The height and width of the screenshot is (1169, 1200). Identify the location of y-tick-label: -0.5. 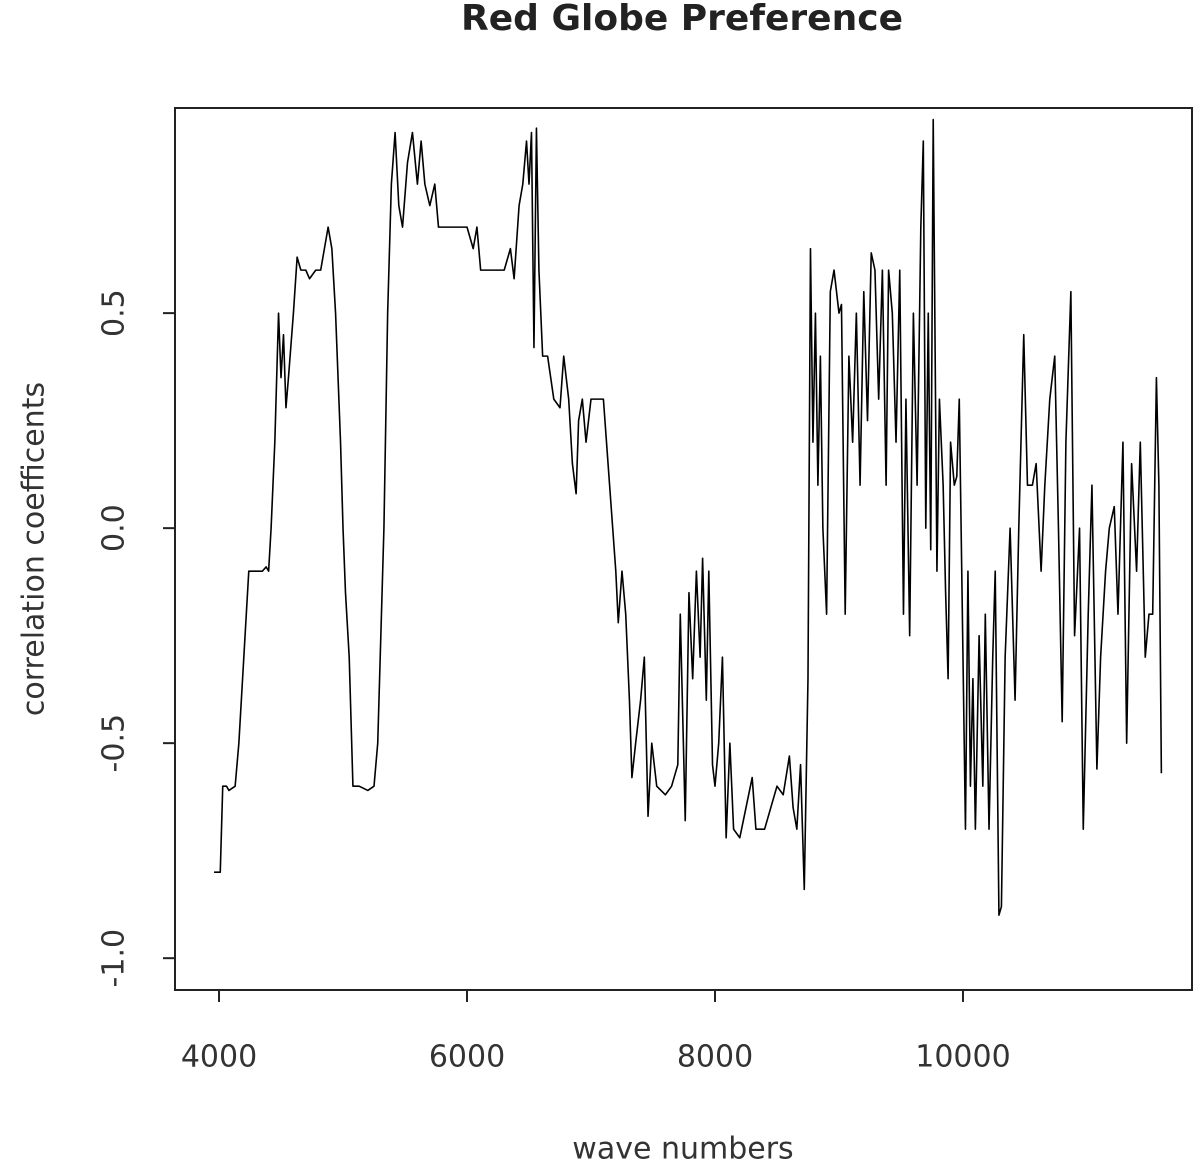
(114, 743).